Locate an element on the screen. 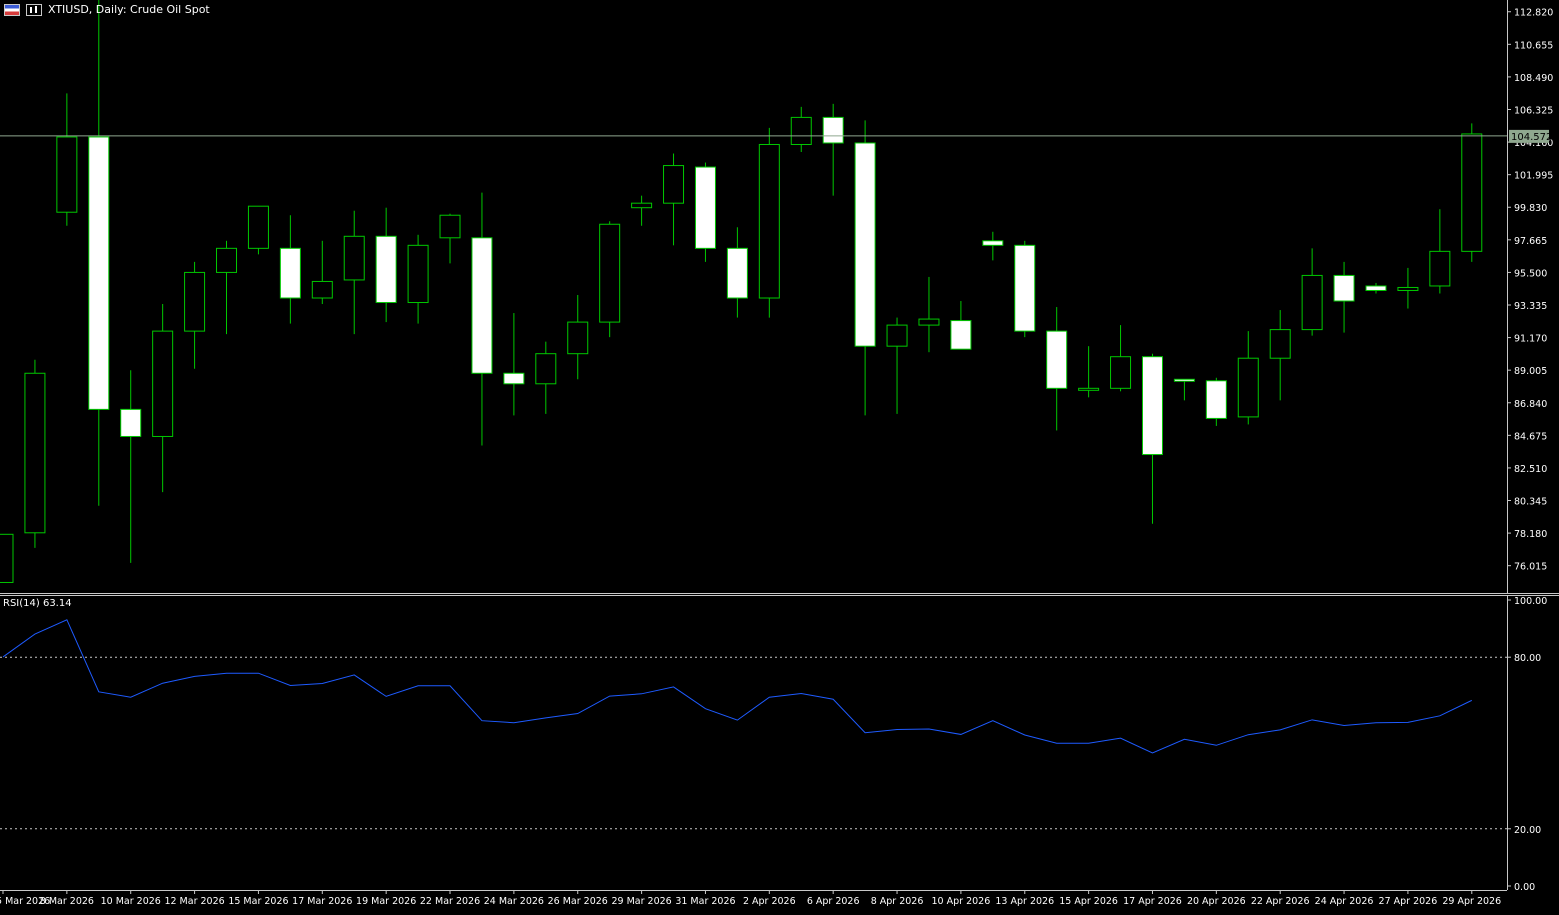  price-tick-label: 95.500 is located at coordinates (1530, 273).